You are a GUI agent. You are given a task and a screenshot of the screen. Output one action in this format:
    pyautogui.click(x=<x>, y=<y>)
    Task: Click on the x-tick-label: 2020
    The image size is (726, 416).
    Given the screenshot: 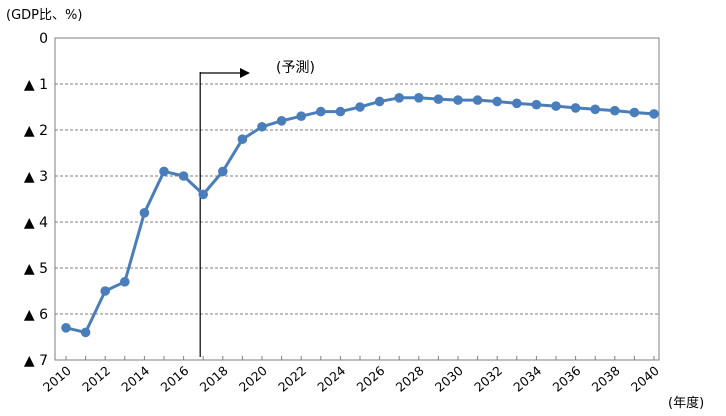 What is the action you would take?
    pyautogui.click(x=253, y=379)
    